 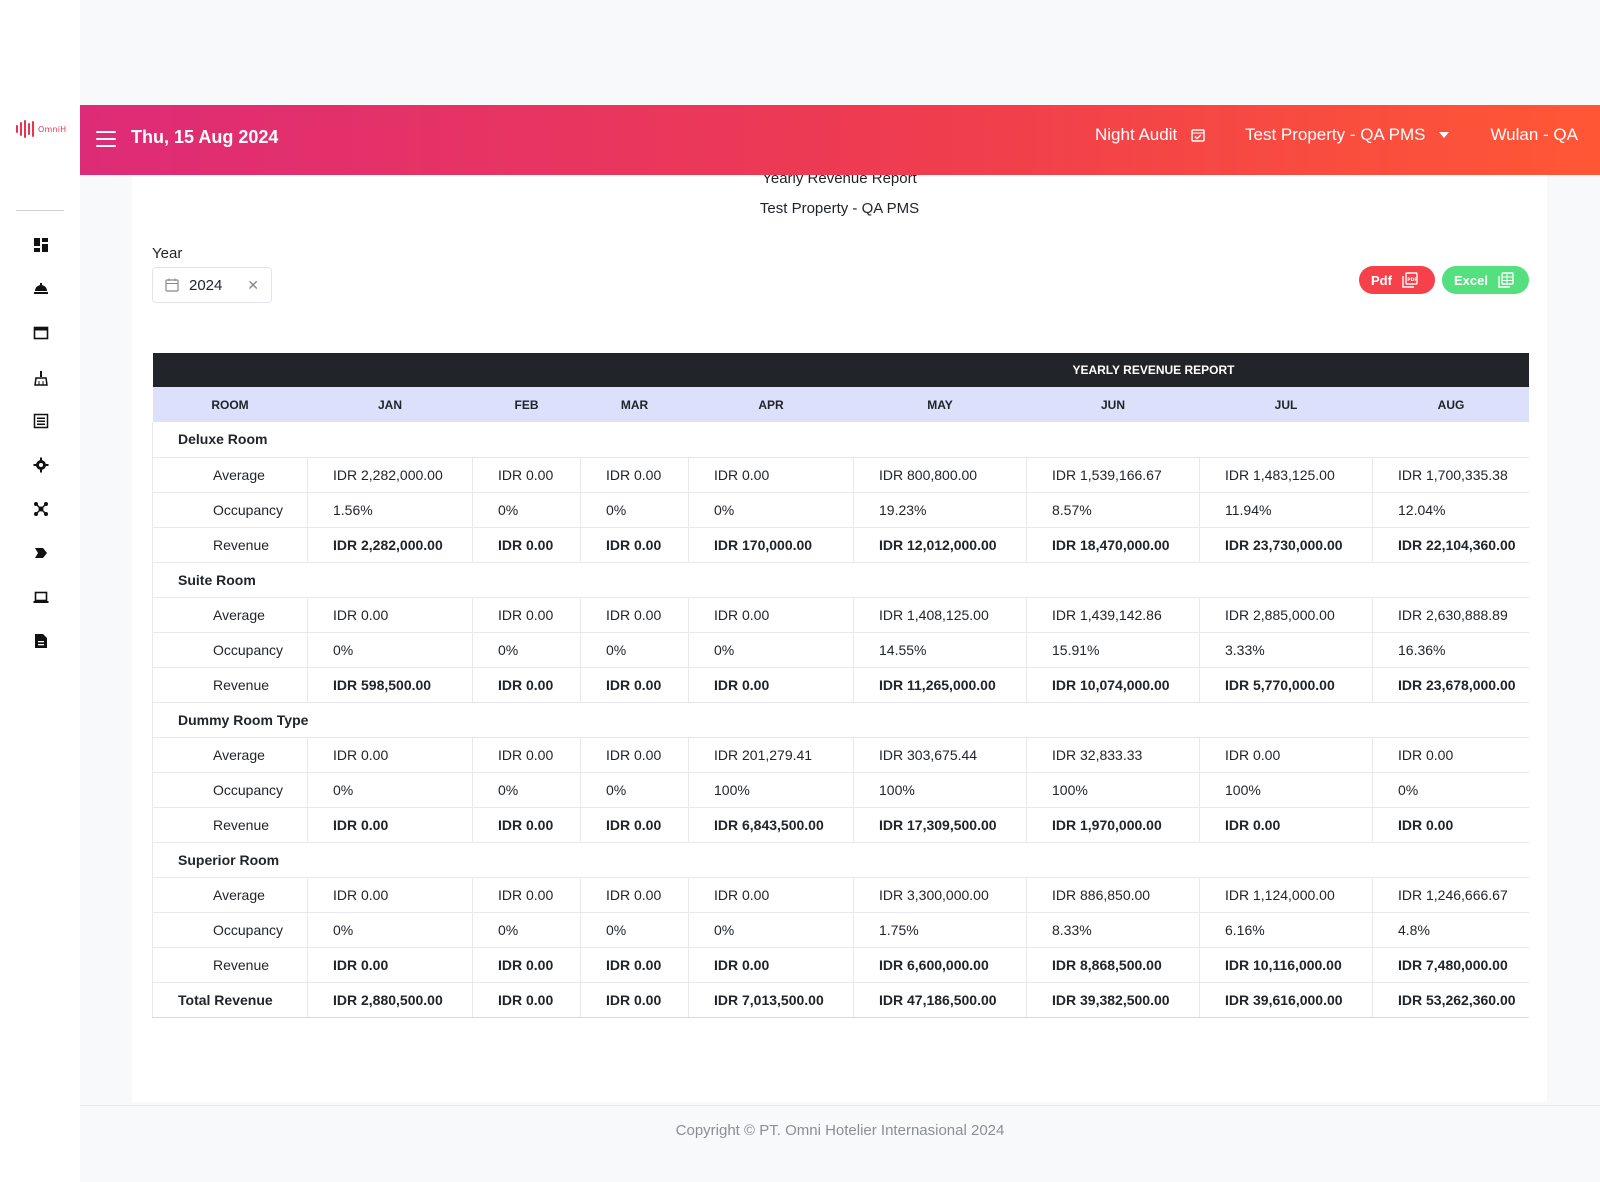 What do you see at coordinates (771, 755) in the screenshot?
I see `table-cell: IDR 201,279.41` at bounding box center [771, 755].